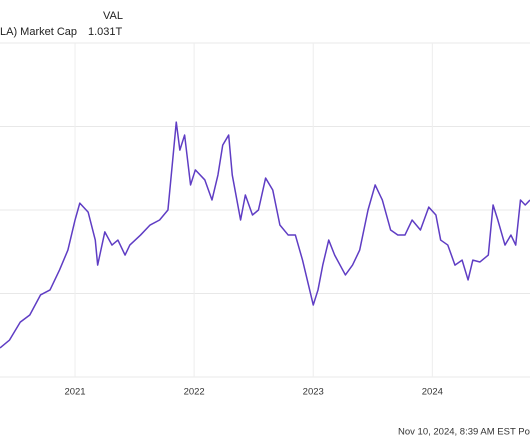 Image resolution: width=530 pixels, height=442 pixels. What do you see at coordinates (313, 392) in the screenshot?
I see `x-tick-label: 2023` at bounding box center [313, 392].